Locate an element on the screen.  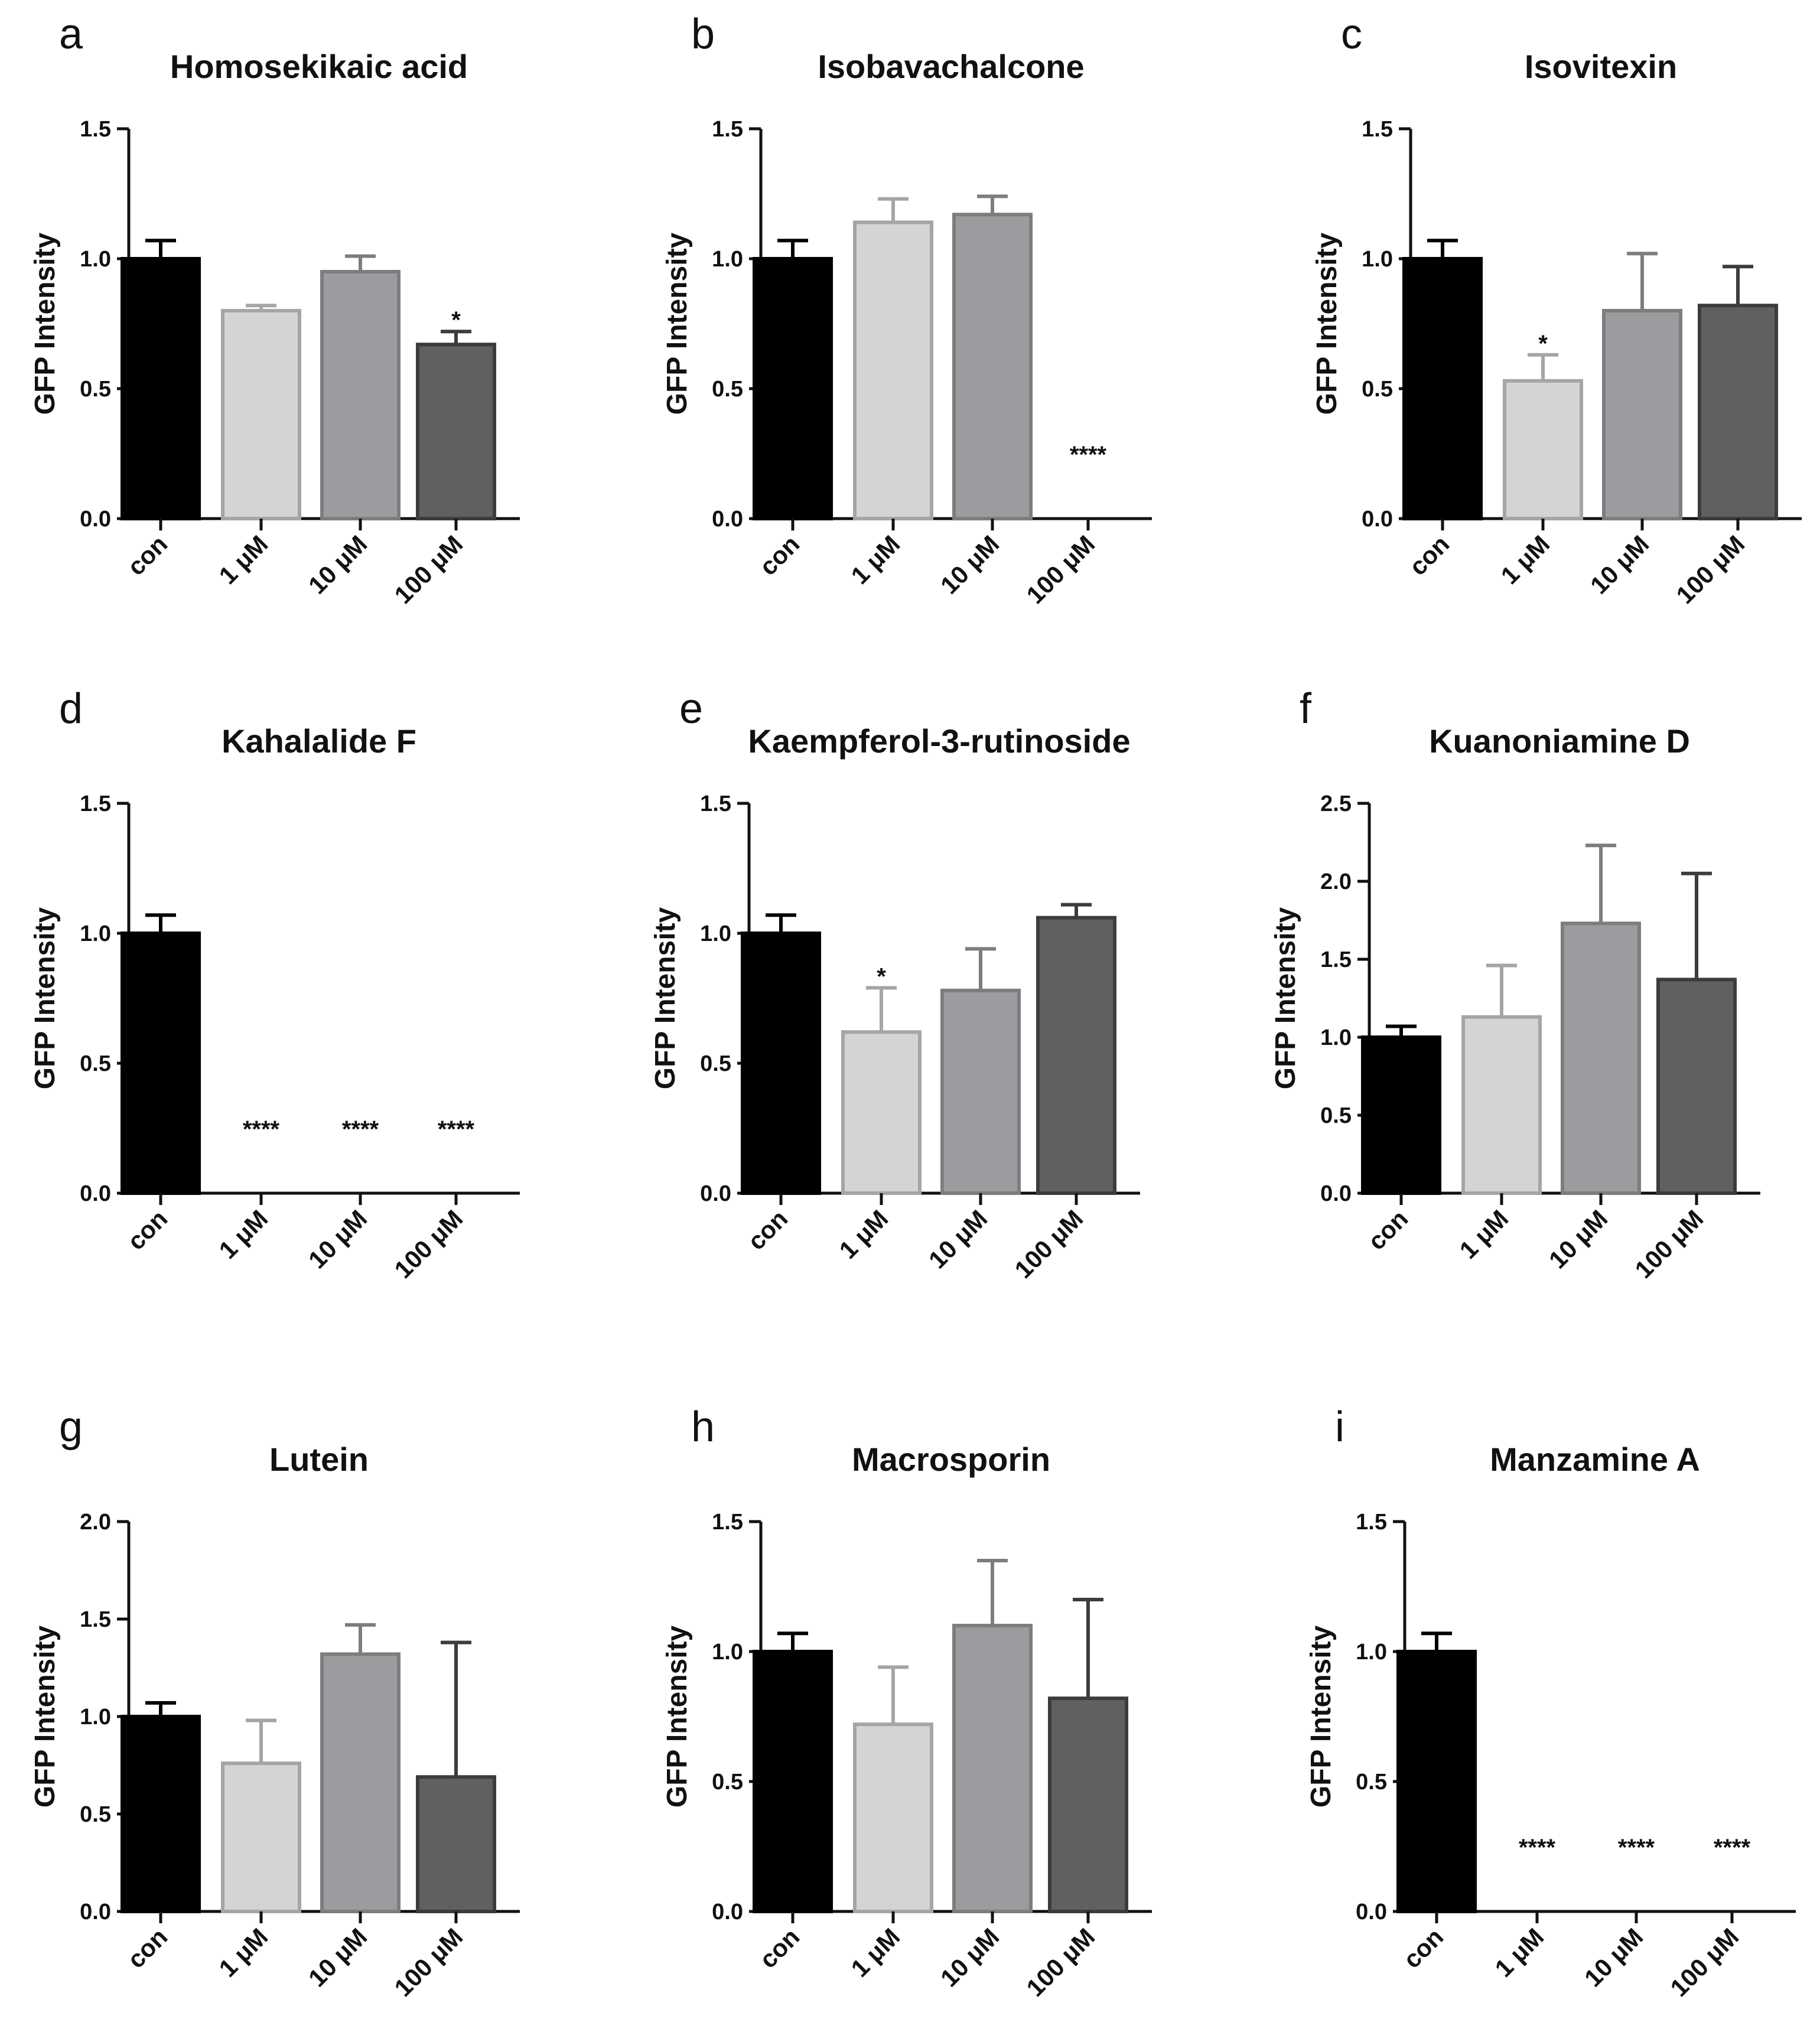
chart-title: Homosekikaic acid is located at coordinates (319, 66).